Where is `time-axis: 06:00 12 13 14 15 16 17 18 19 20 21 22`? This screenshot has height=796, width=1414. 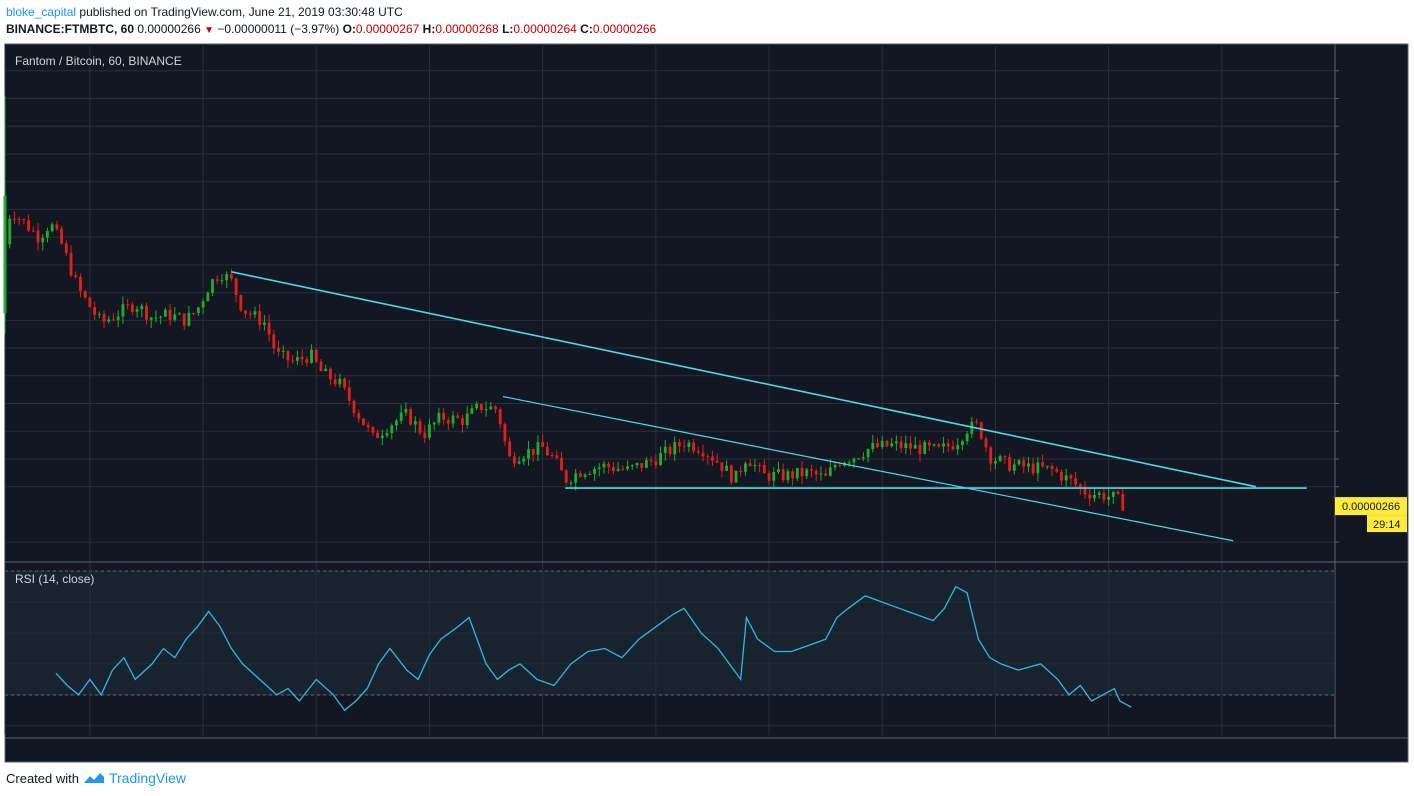 time-axis: 06:00 12 13 14 15 16 17 18 19 20 21 22 is located at coordinates (617, 747).